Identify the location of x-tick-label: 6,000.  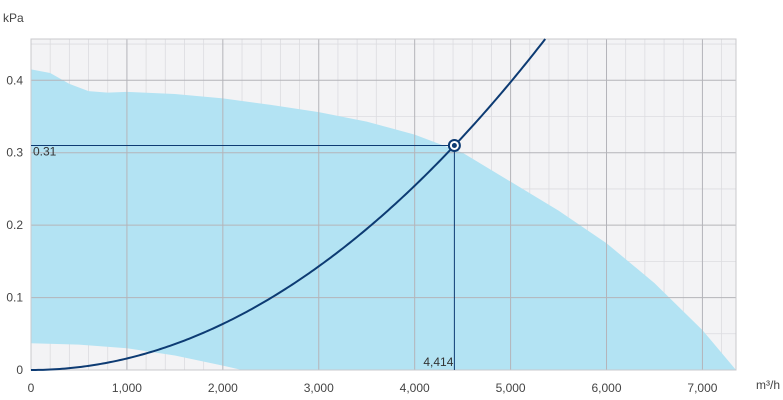
(606, 388).